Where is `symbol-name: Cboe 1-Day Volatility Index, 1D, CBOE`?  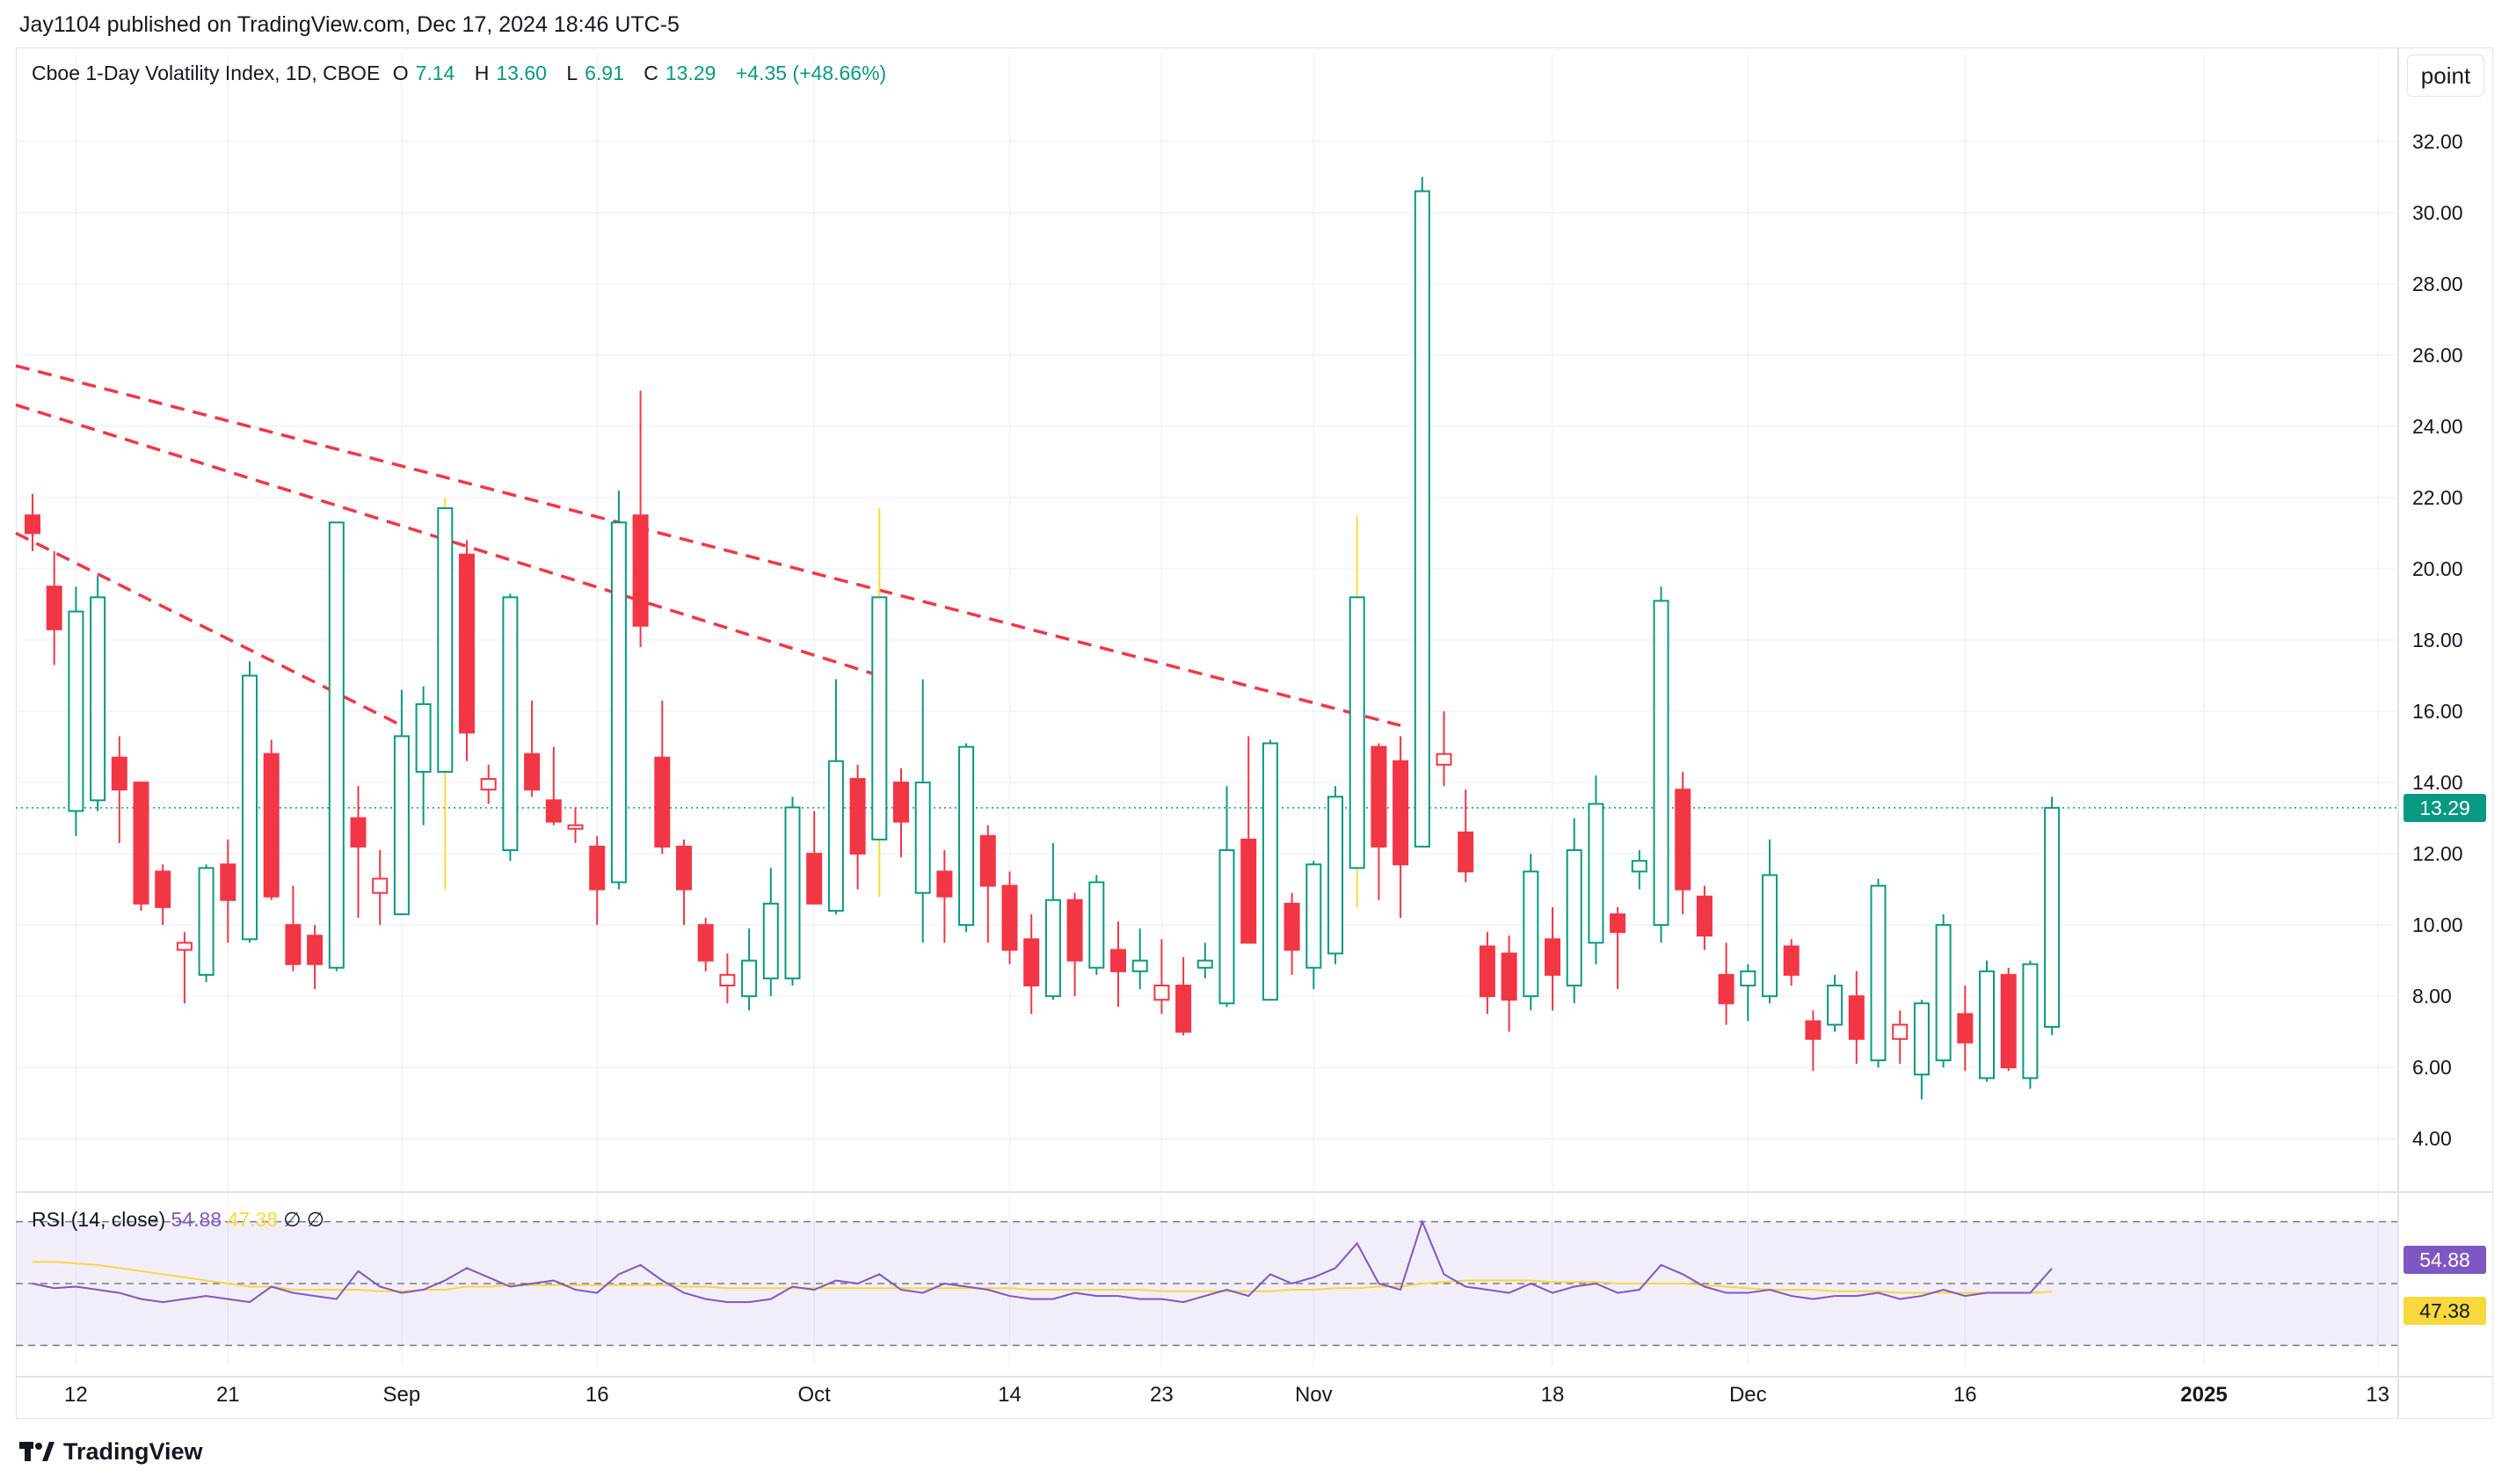
symbol-name: Cboe 1-Day Volatility Index, 1D, CBOE is located at coordinates (206, 73).